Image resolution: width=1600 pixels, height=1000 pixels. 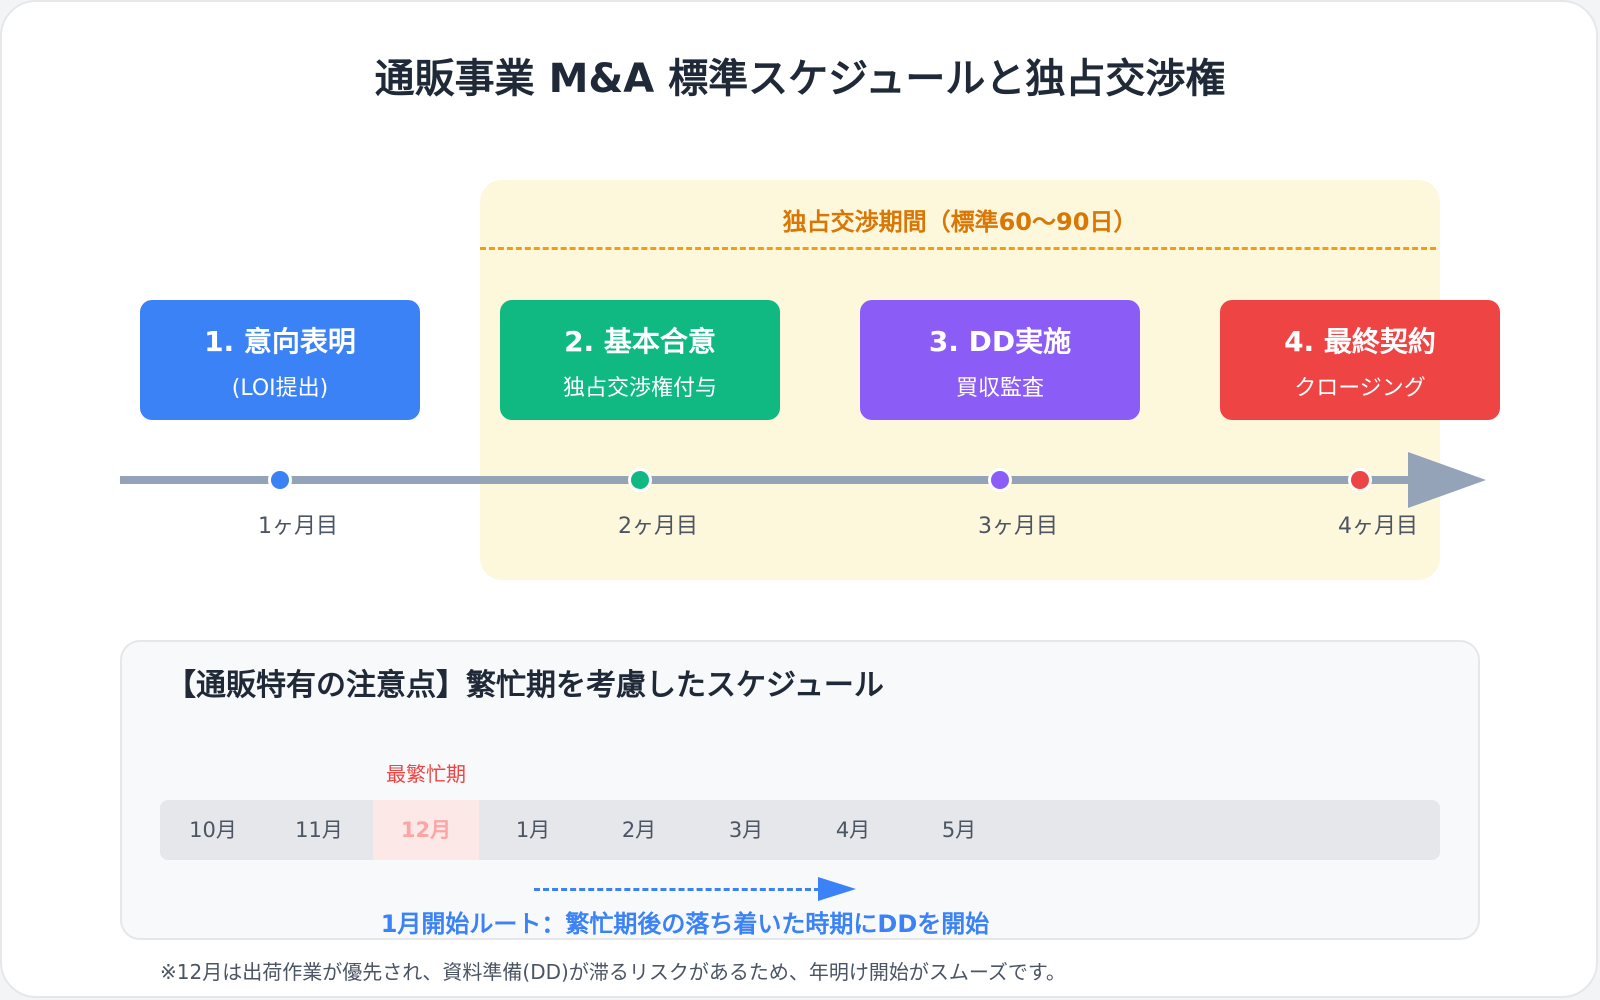 I want to click on step-card-dd: 3. DD実施 買収監査, so click(x=1000, y=360).